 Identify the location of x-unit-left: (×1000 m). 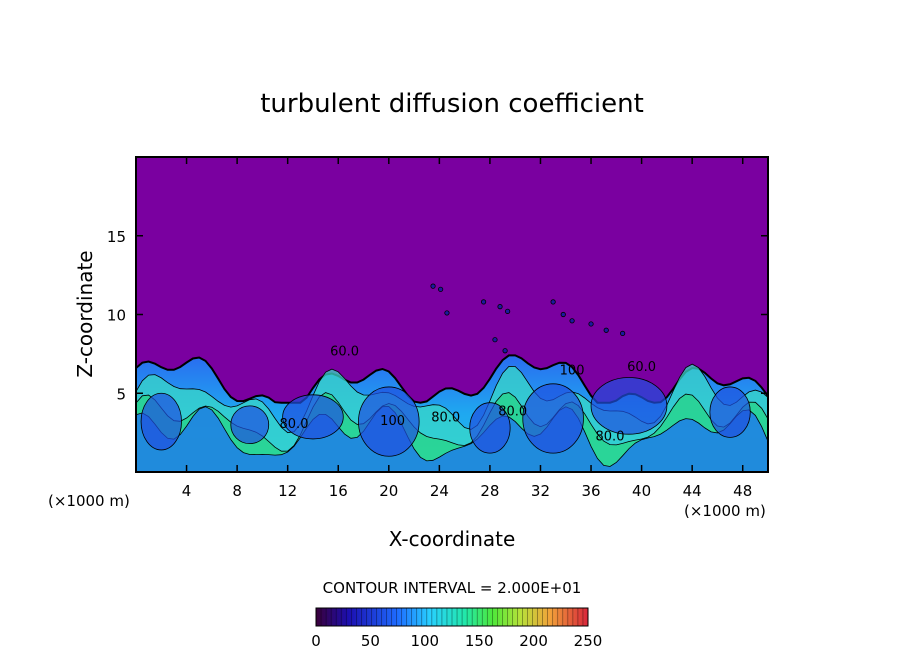
(89, 501).